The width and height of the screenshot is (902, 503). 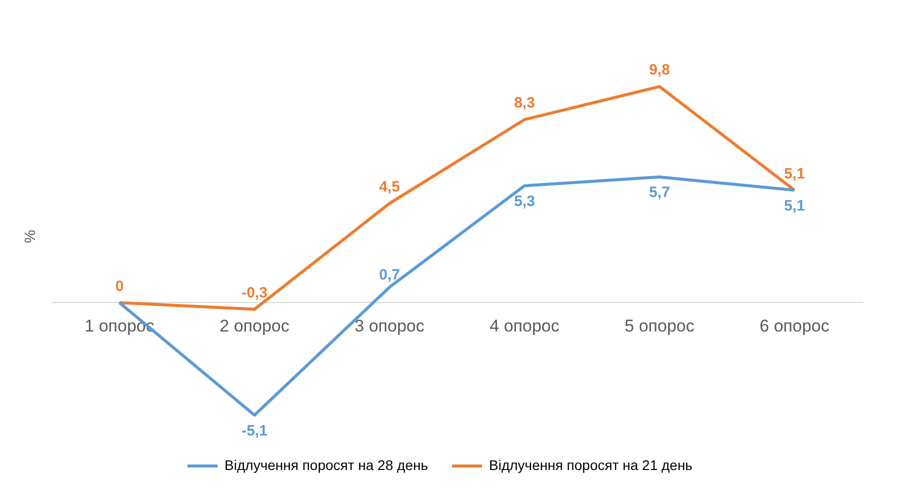 I want to click on legend-label: Відлучення поросят на 21 день, so click(x=590, y=464).